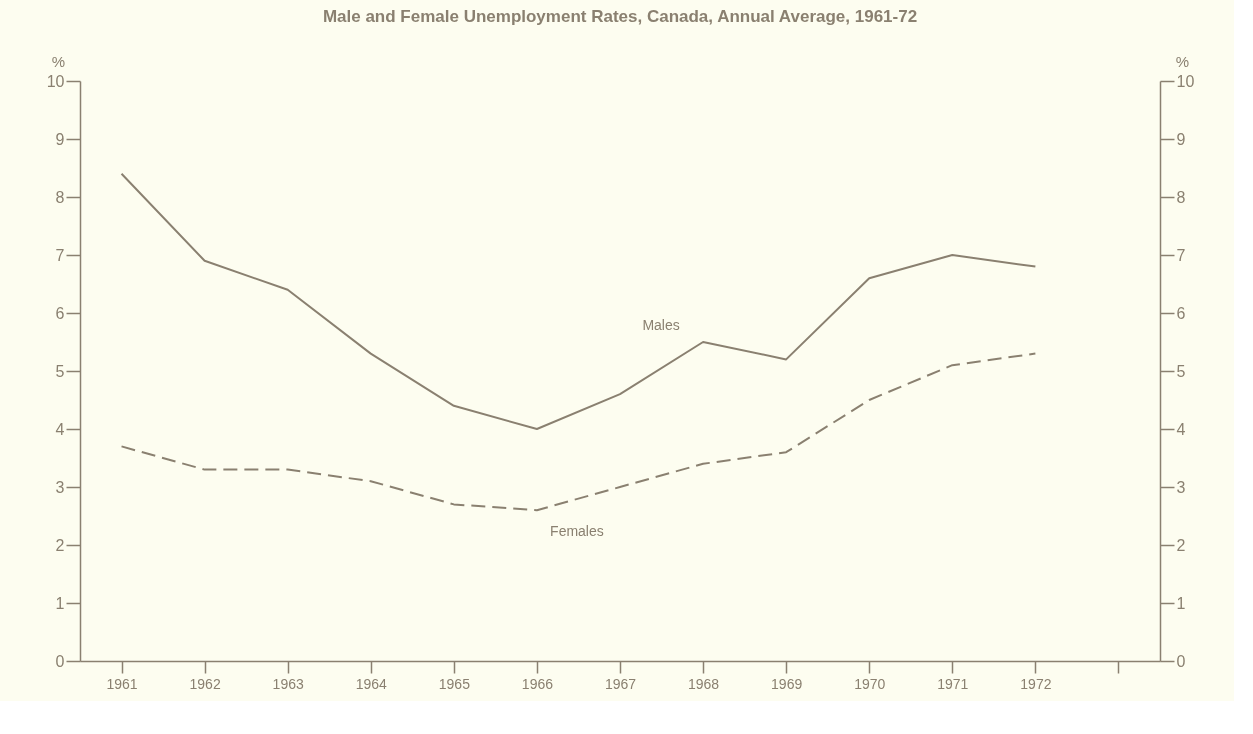 The image size is (1253, 734). I want to click on y2-tick-label: 5, so click(1181, 371).